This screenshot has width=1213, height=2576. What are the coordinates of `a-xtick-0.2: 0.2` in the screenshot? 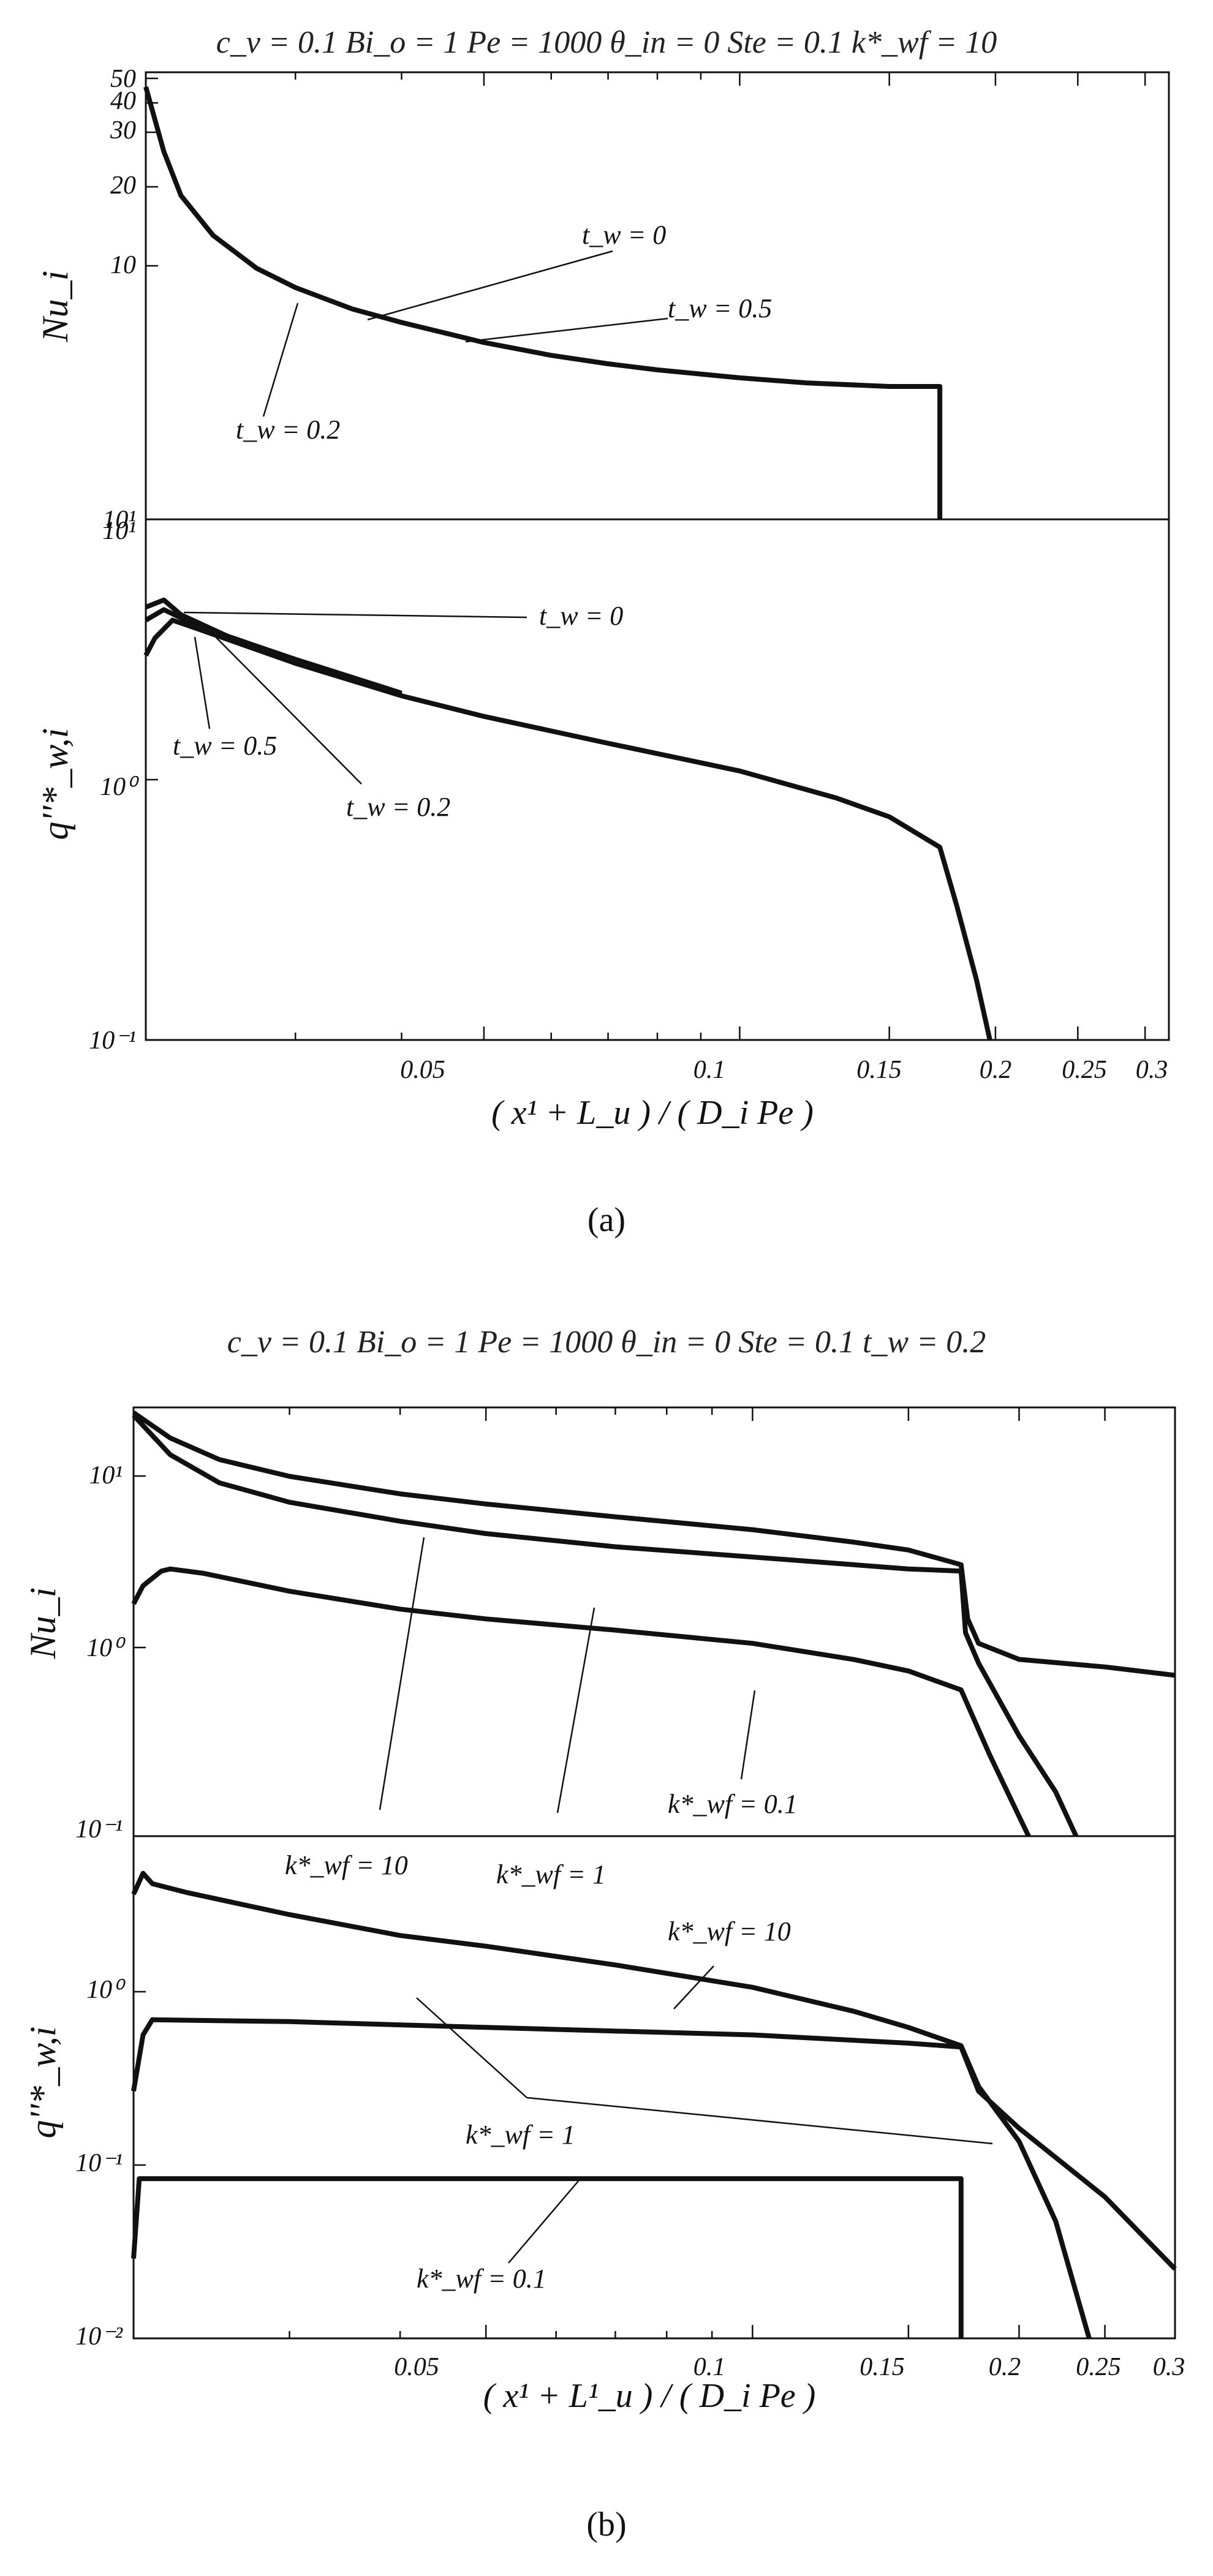 It's located at (996, 1070).